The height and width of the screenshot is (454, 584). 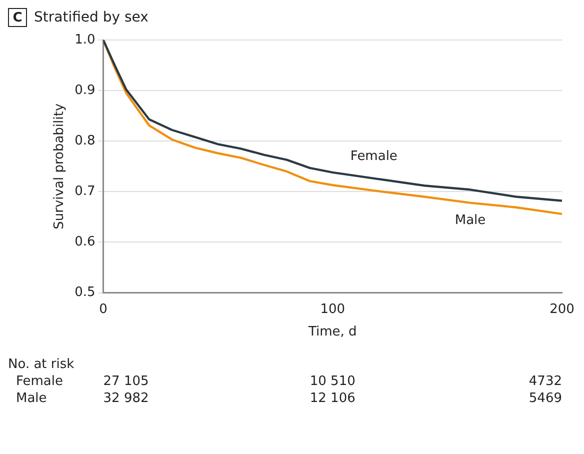 I want to click on x-tick-label: 0, so click(x=103, y=309).